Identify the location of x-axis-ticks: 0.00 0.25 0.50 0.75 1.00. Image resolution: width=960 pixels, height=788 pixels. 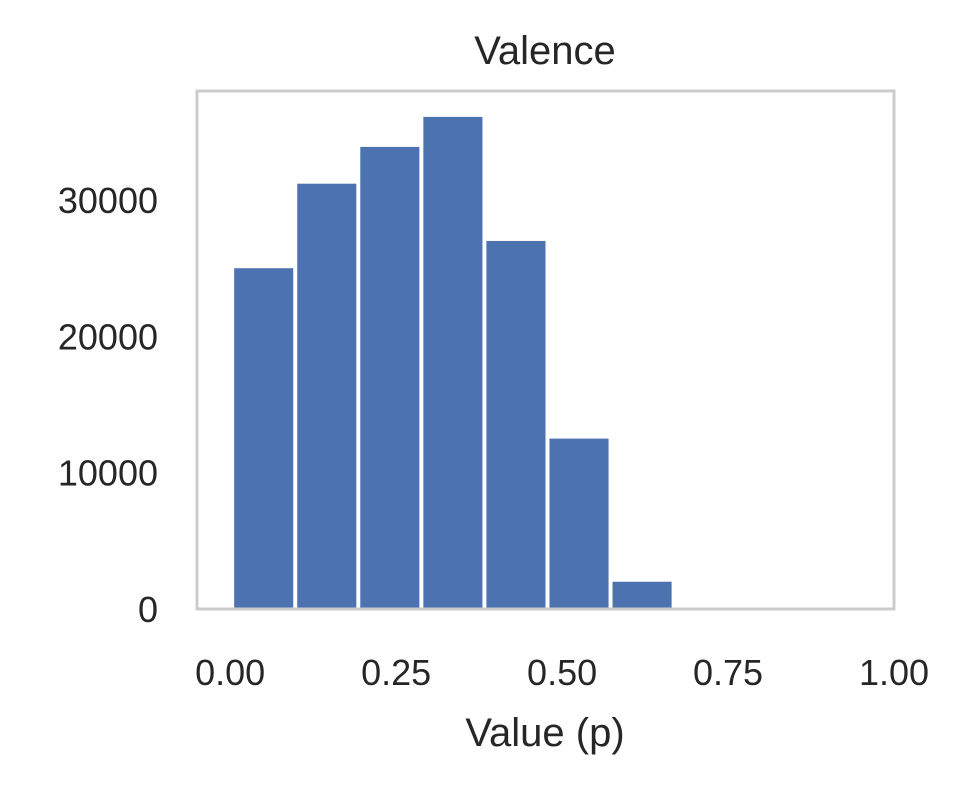
(562, 672).